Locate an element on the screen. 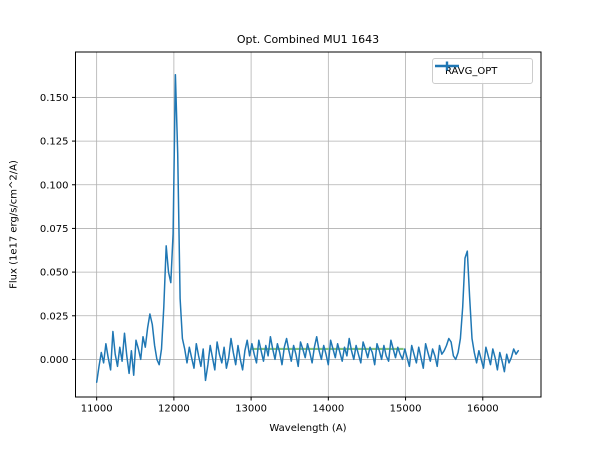 This screenshot has height=450, width=600. legend: RAVG_OPT is located at coordinates (482, 71).